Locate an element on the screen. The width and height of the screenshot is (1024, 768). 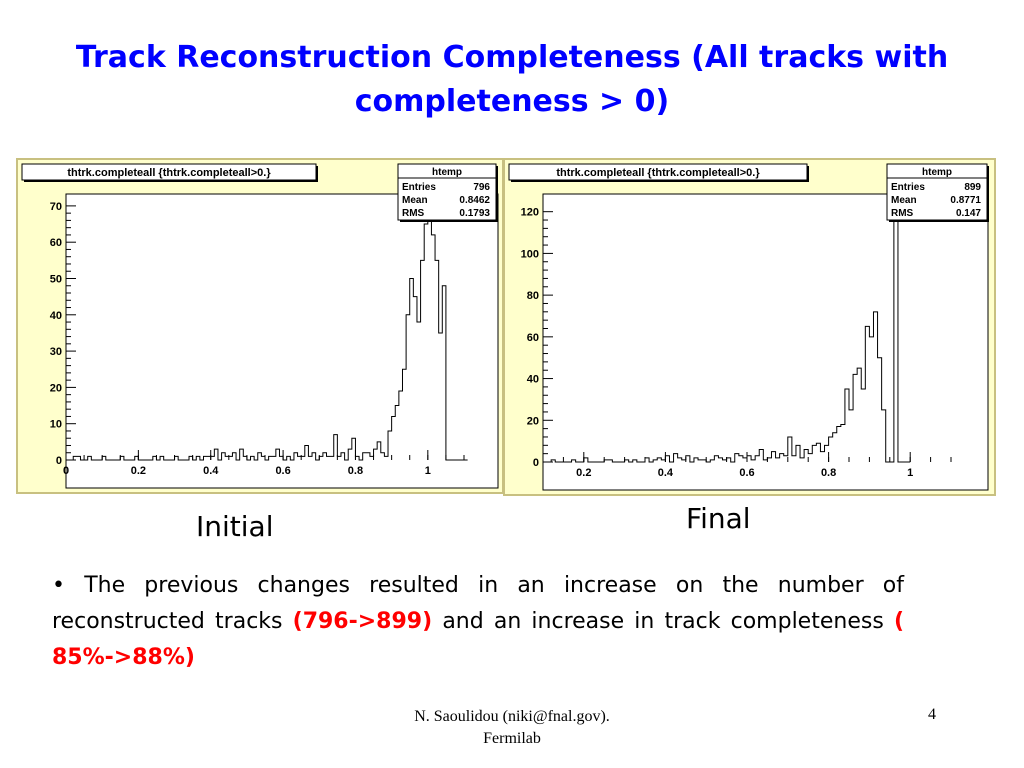
y-tick-label: 10 is located at coordinates (56, 425).